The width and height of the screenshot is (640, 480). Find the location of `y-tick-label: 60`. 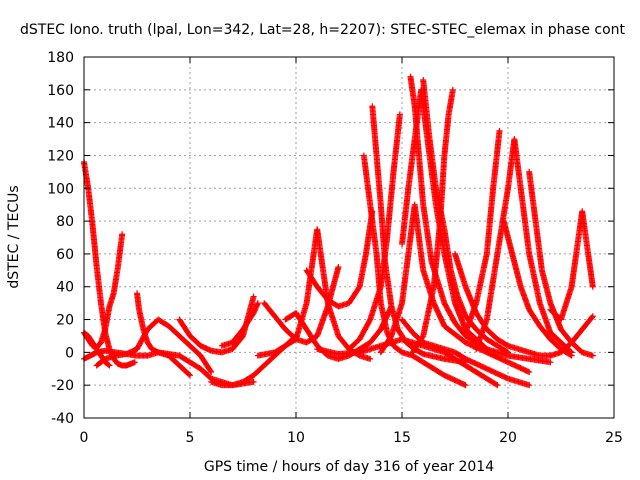

y-tick-label: 60 is located at coordinates (65, 255).